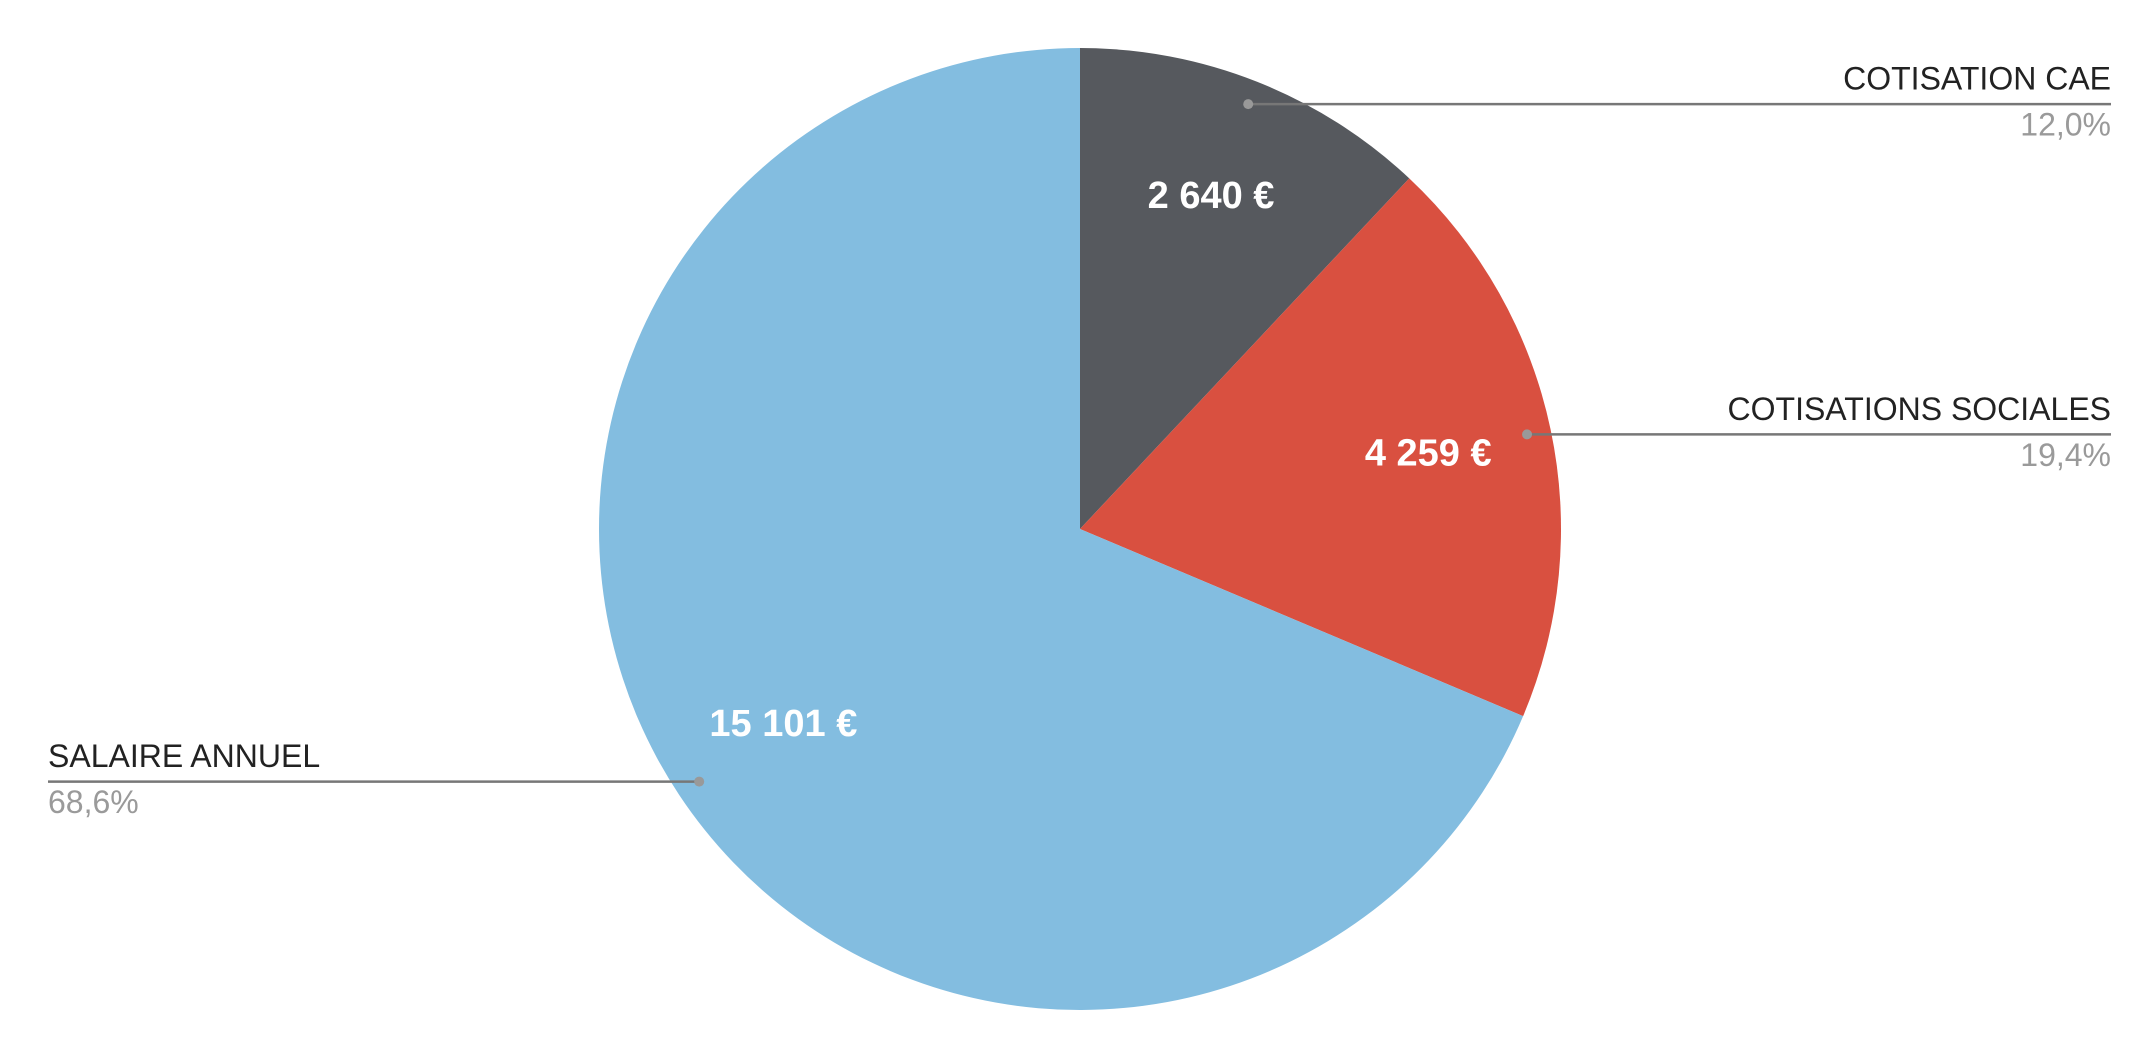 The image size is (2150, 1054). I want to click on value-label: 2 640 €, so click(1211, 196).